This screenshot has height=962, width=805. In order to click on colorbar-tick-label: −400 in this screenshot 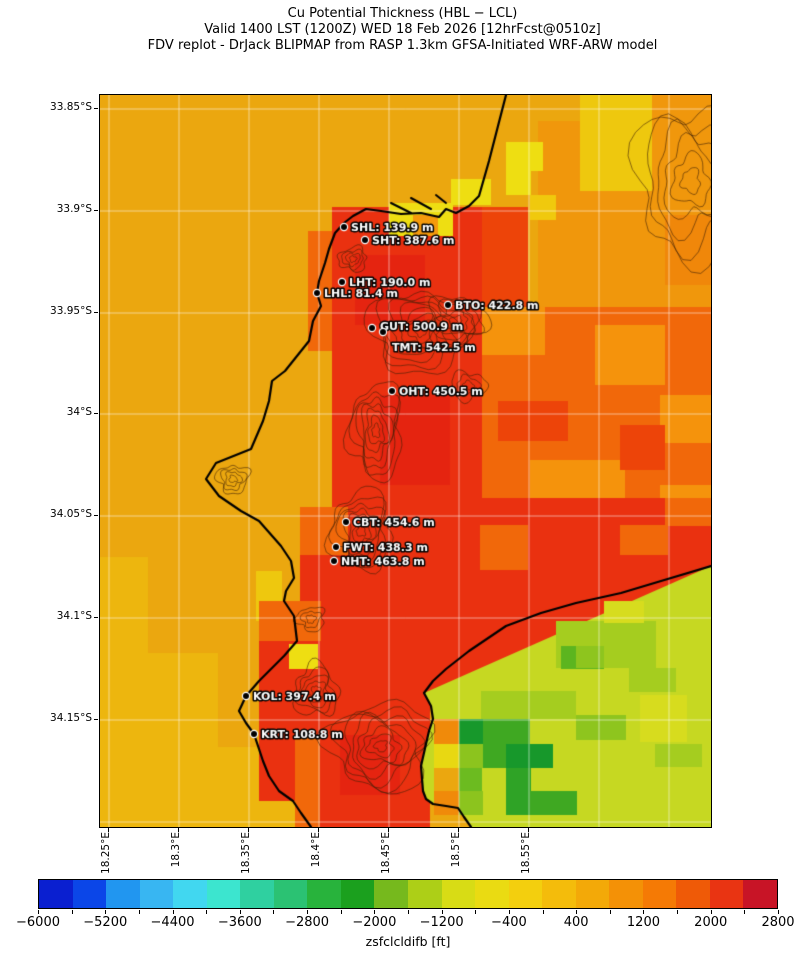, I will do `click(509, 922)`.